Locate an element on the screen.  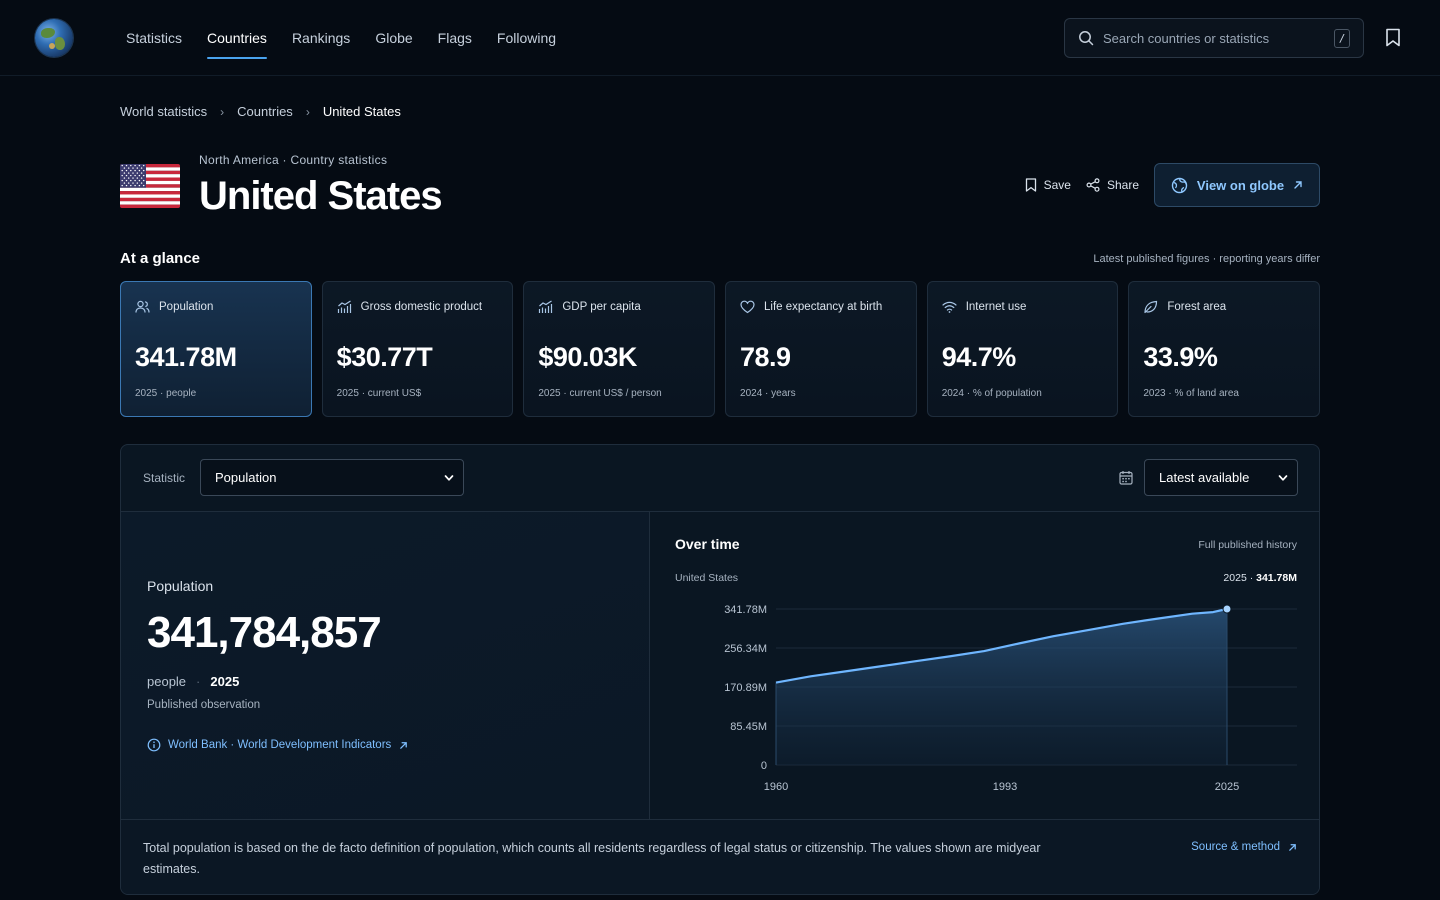
y-tick-label: 170.89M is located at coordinates (745, 688).